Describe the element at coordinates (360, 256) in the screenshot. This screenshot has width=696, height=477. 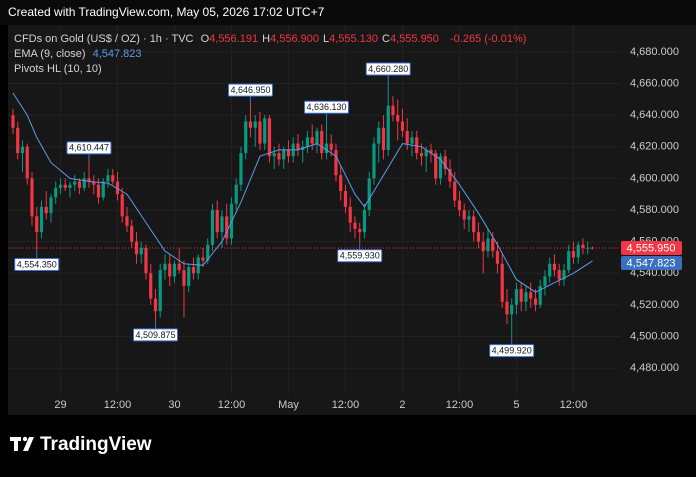
I see `pivot-label: 4,559.930` at that location.